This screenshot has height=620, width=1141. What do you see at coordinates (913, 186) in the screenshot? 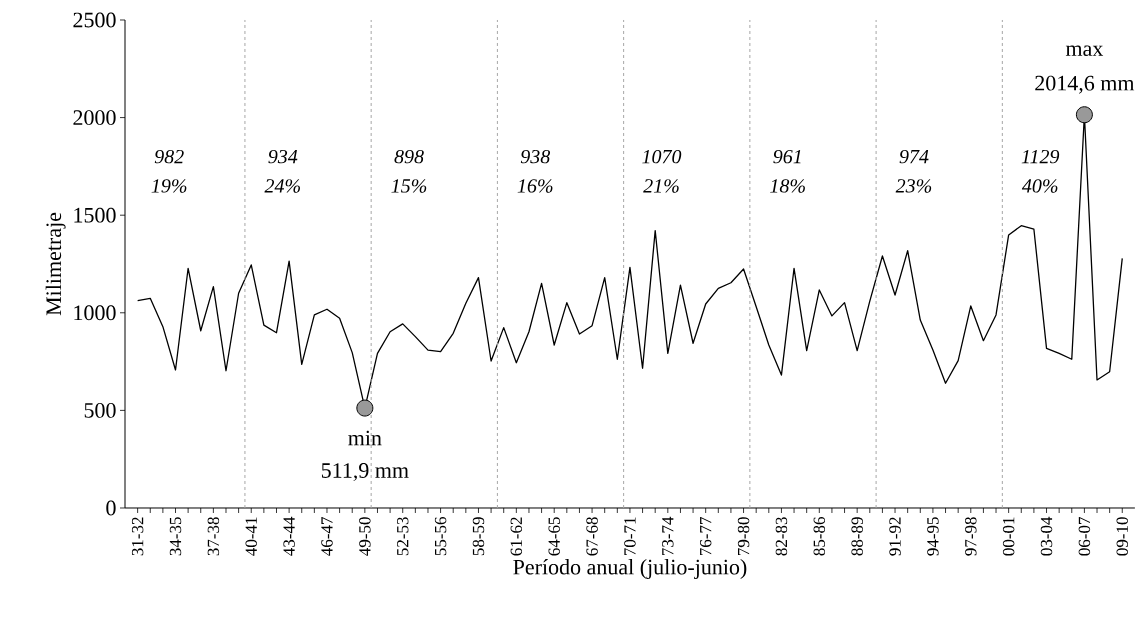
I see `annotation: 23%` at bounding box center [913, 186].